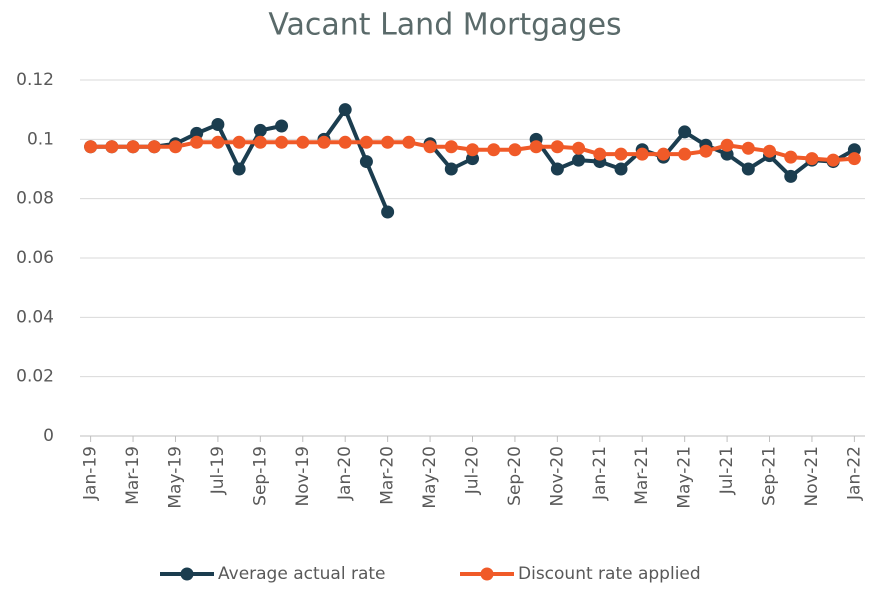  Describe the element at coordinates (812, 476) in the screenshot. I see `x-tick-label: Nov-21` at that location.